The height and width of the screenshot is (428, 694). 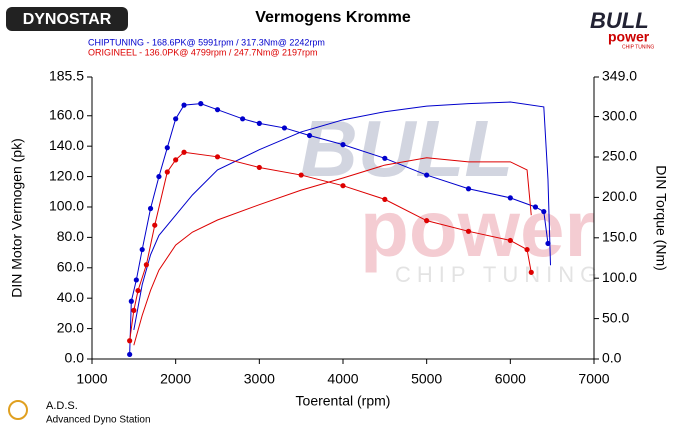 What do you see at coordinates (661, 218) in the screenshot?
I see `y2-axis-label: DIN Torque (Nm)` at bounding box center [661, 218].